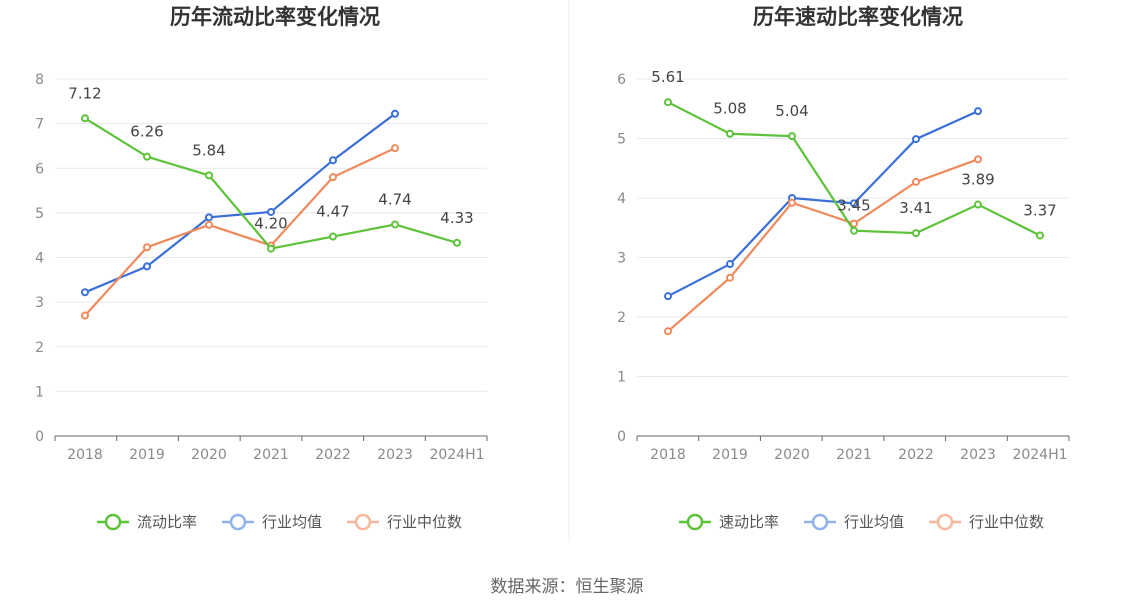 This screenshot has height=612, width=1134. I want to click on legend-item: 速动比率, so click(729, 522).